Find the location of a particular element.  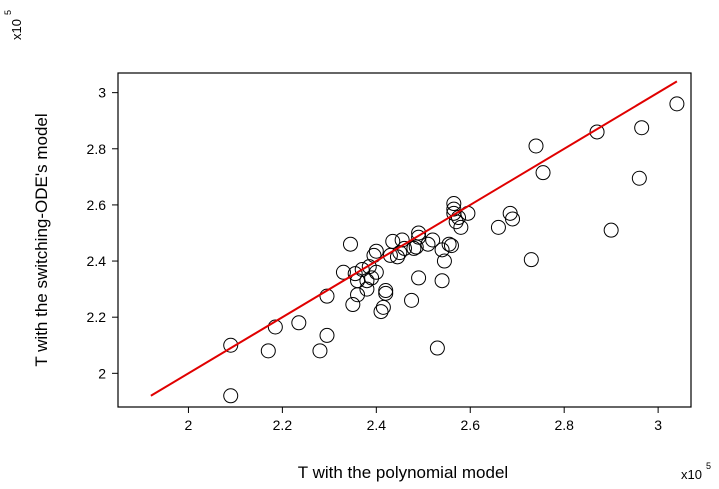

y-tick-label: 2.8 is located at coordinates (97, 149).